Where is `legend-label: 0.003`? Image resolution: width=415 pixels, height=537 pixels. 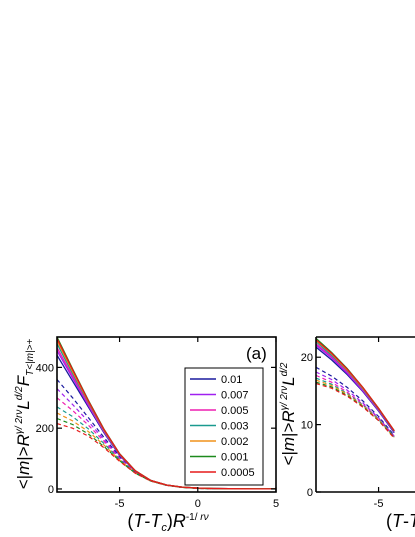
legend-label: 0.003 is located at coordinates (235, 427).